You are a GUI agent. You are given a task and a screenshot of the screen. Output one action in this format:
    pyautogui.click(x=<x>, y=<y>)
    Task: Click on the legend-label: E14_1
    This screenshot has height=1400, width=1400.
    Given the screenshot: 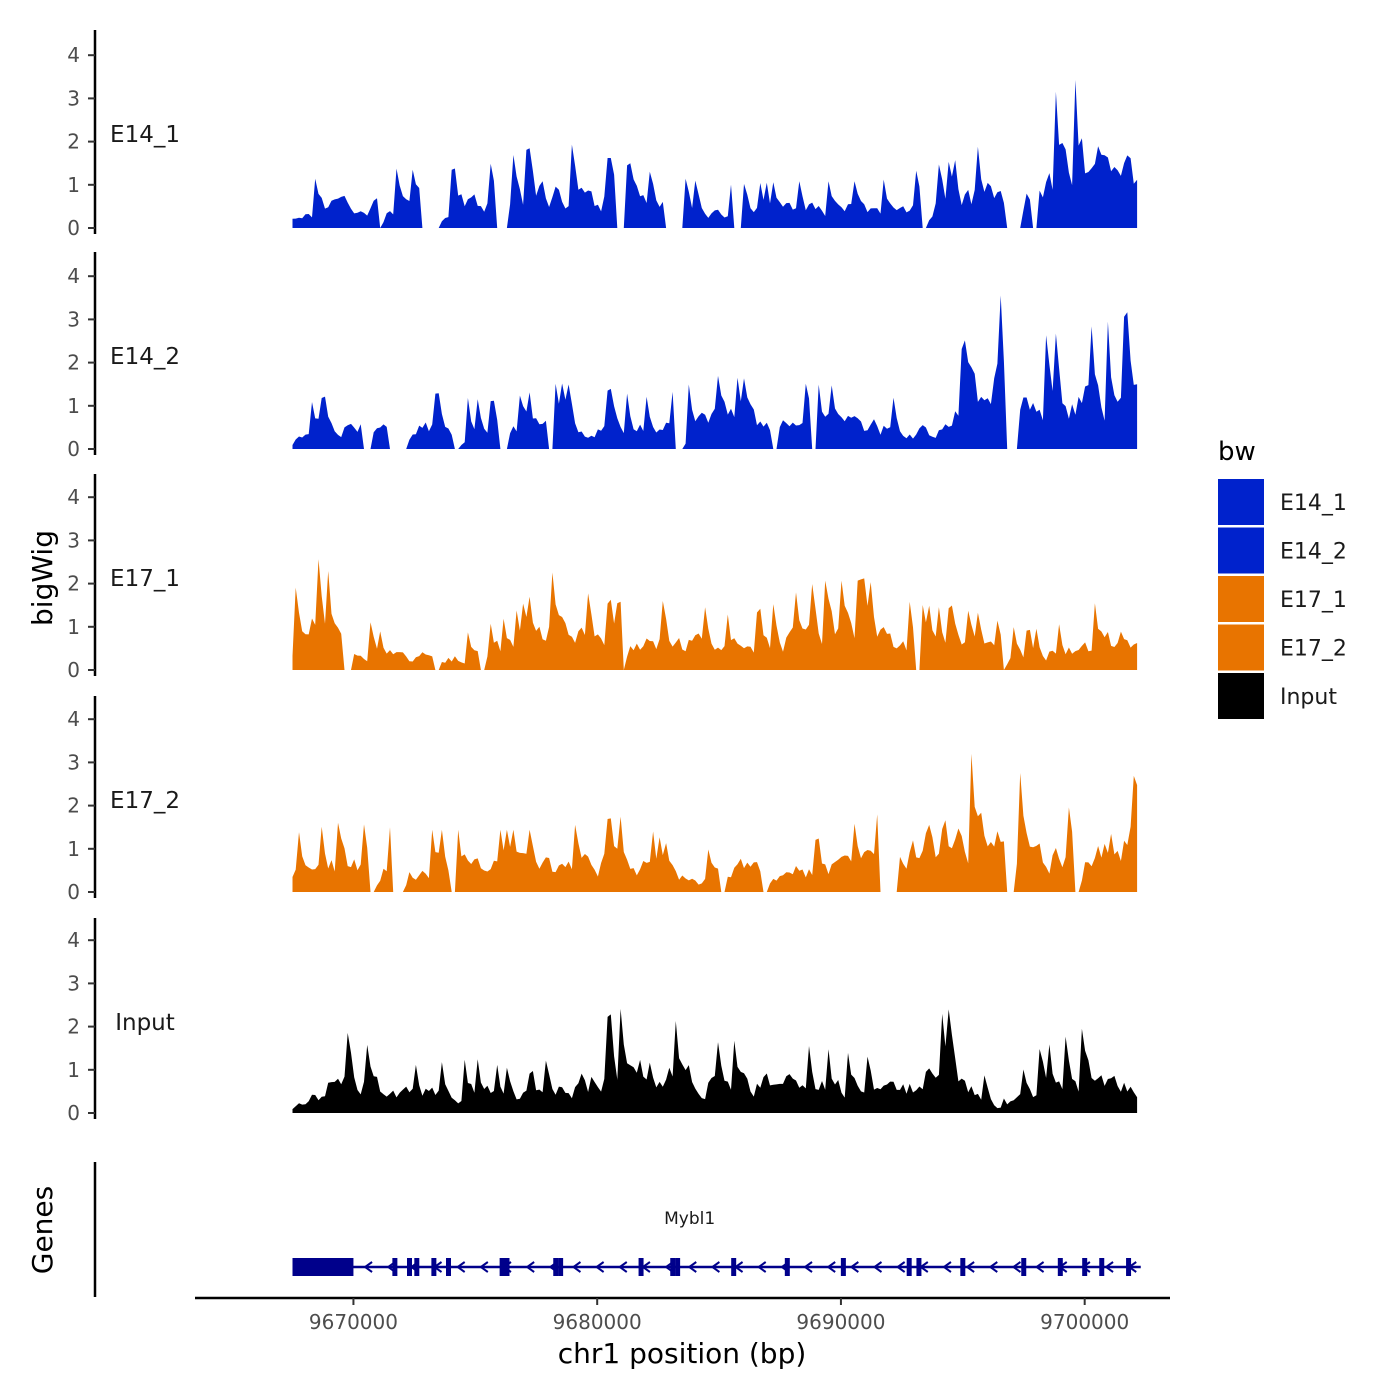 What is the action you would take?
    pyautogui.click(x=1313, y=503)
    